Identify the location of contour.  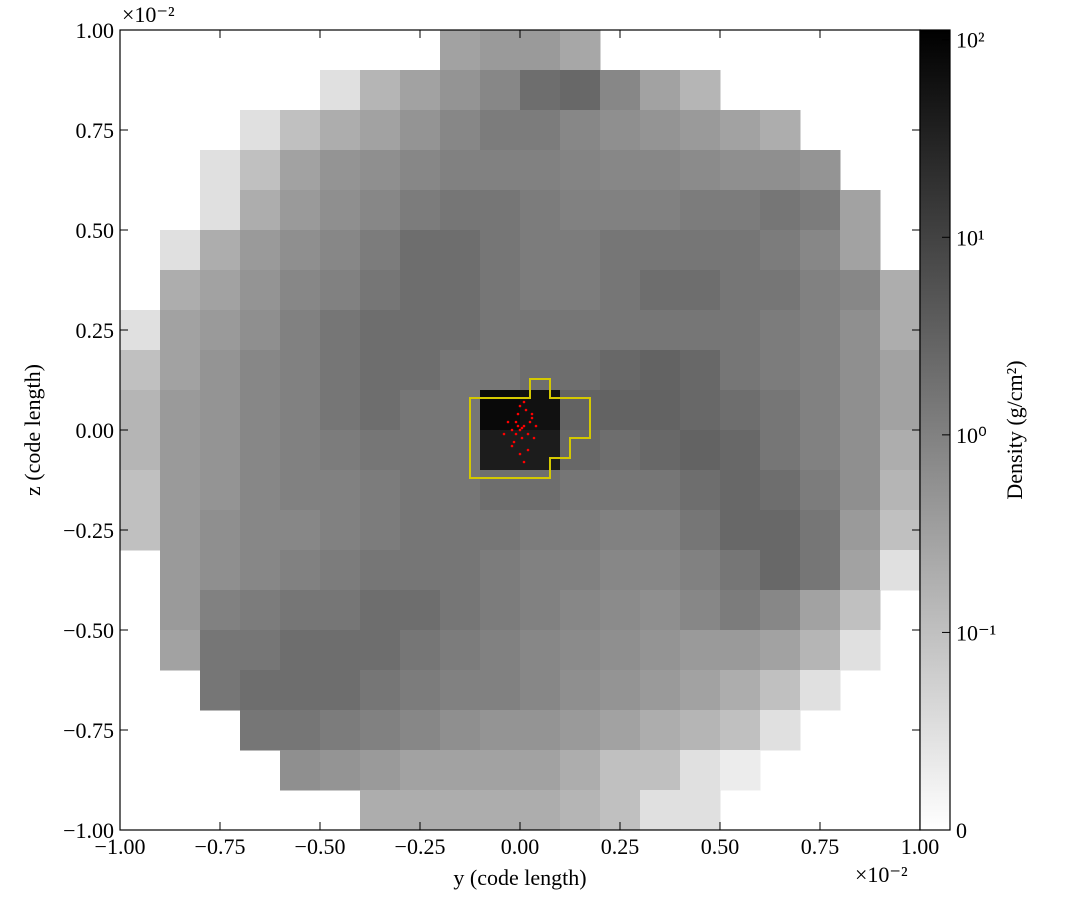
(530, 428).